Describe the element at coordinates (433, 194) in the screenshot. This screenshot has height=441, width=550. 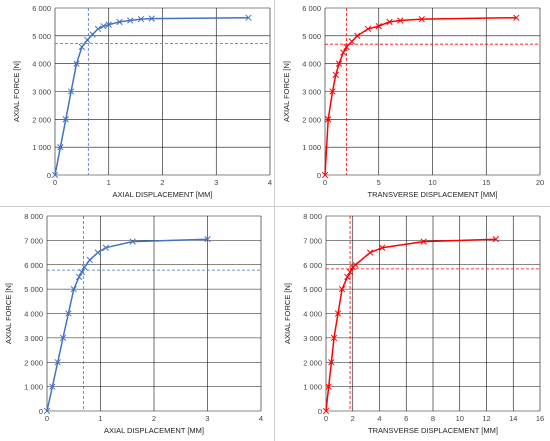
I see `x-axis-label: TRANSVERSE DISPLACEMENT [MM]` at that location.